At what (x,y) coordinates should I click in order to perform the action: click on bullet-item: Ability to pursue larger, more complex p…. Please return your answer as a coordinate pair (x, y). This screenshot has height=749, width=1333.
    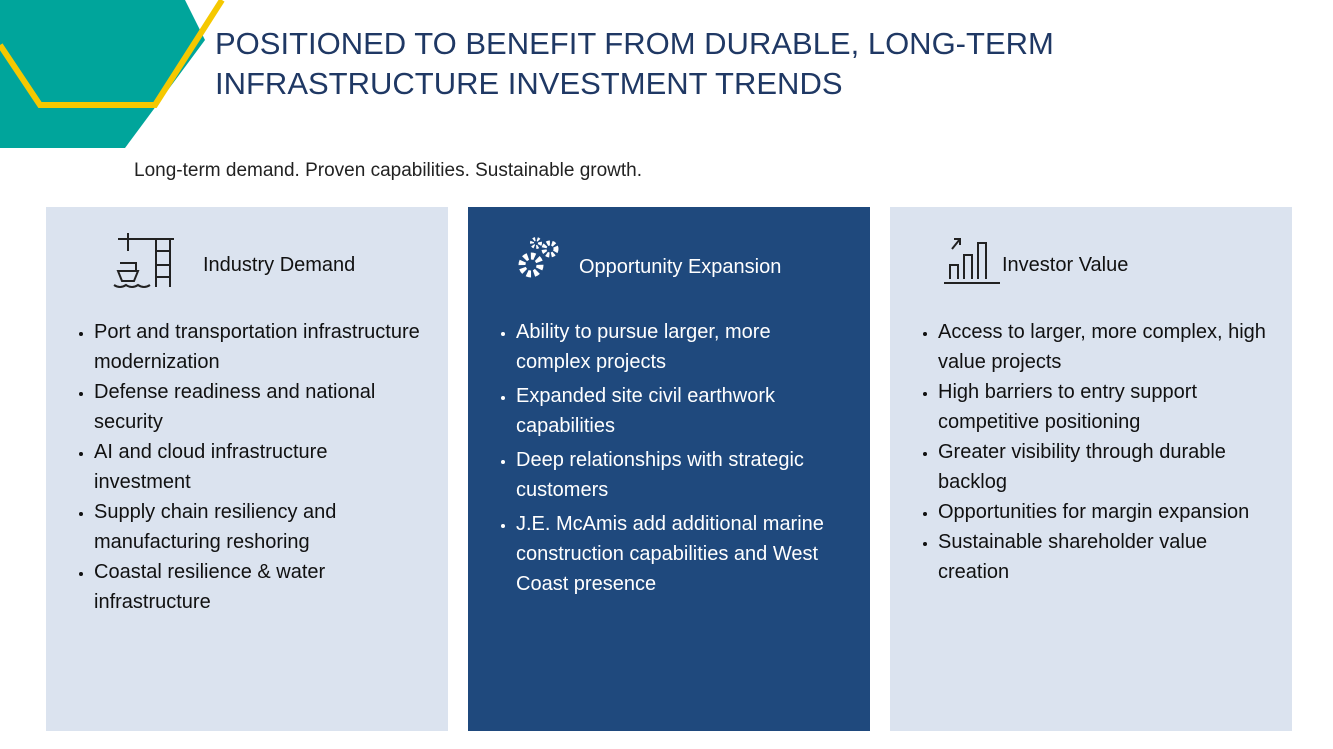
    Looking at the image, I should click on (683, 347).